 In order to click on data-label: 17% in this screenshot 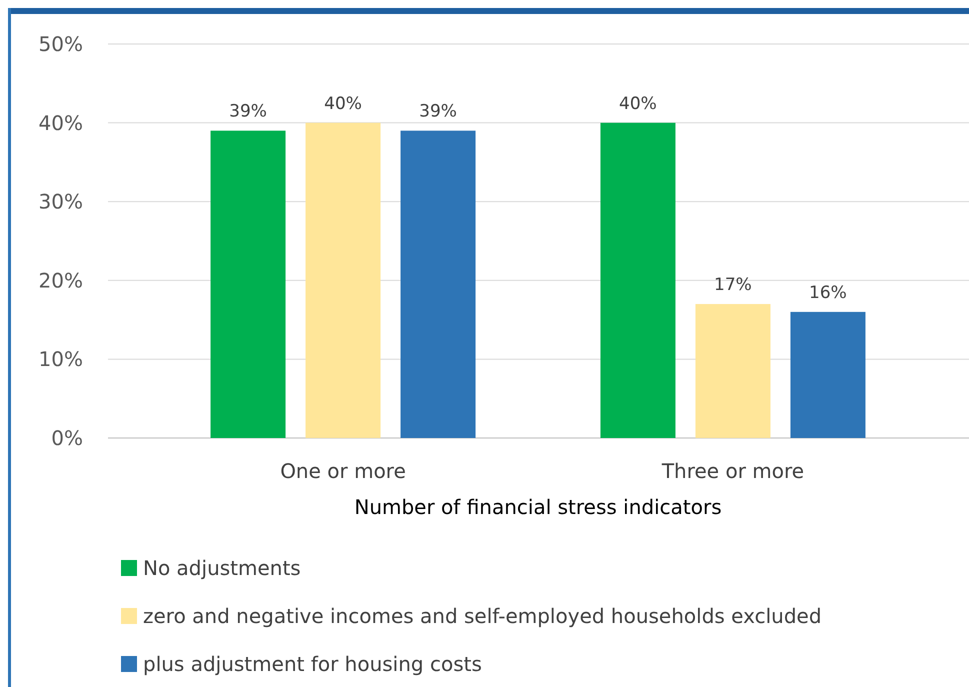, I will do `click(733, 285)`.